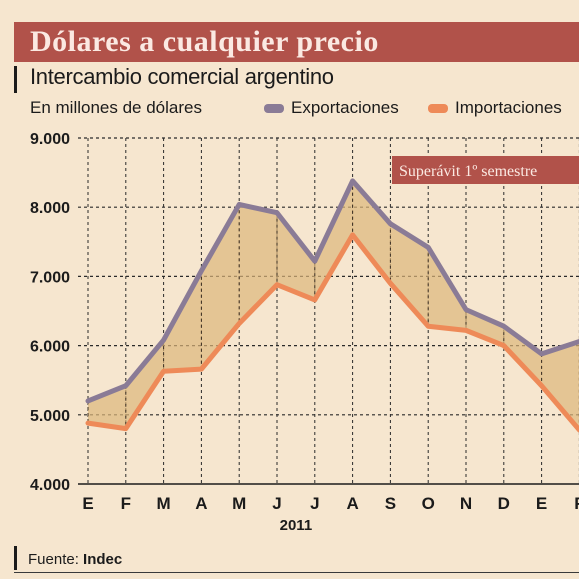 The image size is (579, 579). I want to click on legend-item-importaciones: Importaciones, so click(495, 108).